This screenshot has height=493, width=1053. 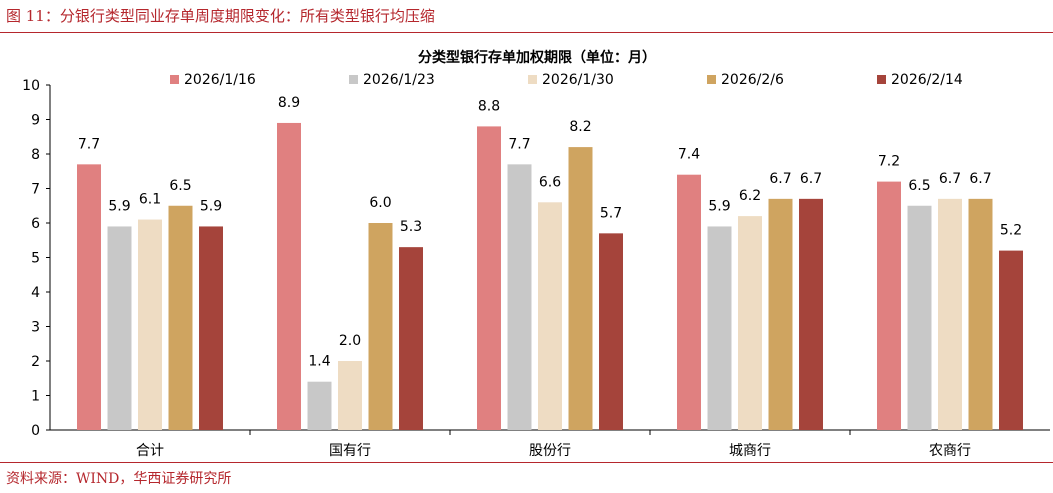 I want to click on y-tick-label: 7, so click(x=35, y=190).